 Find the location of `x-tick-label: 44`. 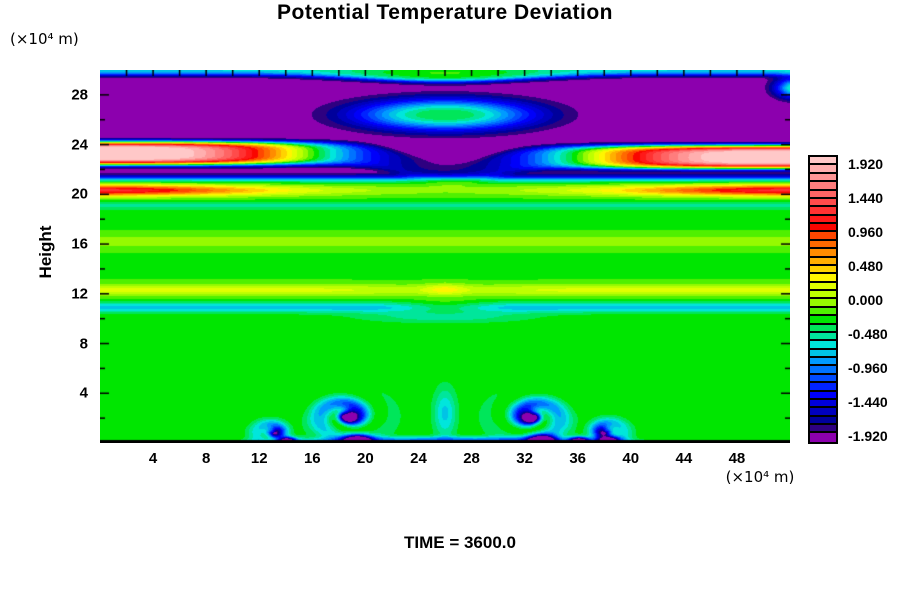

x-tick-label: 44 is located at coordinates (684, 458).